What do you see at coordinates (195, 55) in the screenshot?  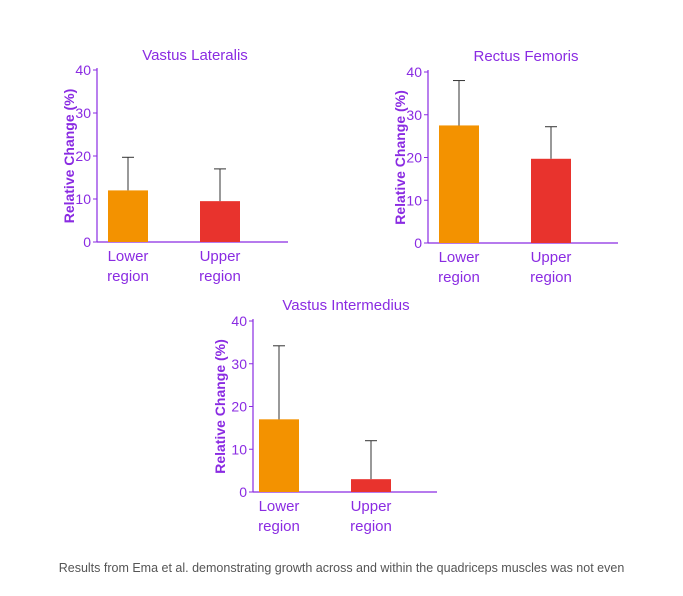 I see `chart-title: Vastus Lateralis` at bounding box center [195, 55].